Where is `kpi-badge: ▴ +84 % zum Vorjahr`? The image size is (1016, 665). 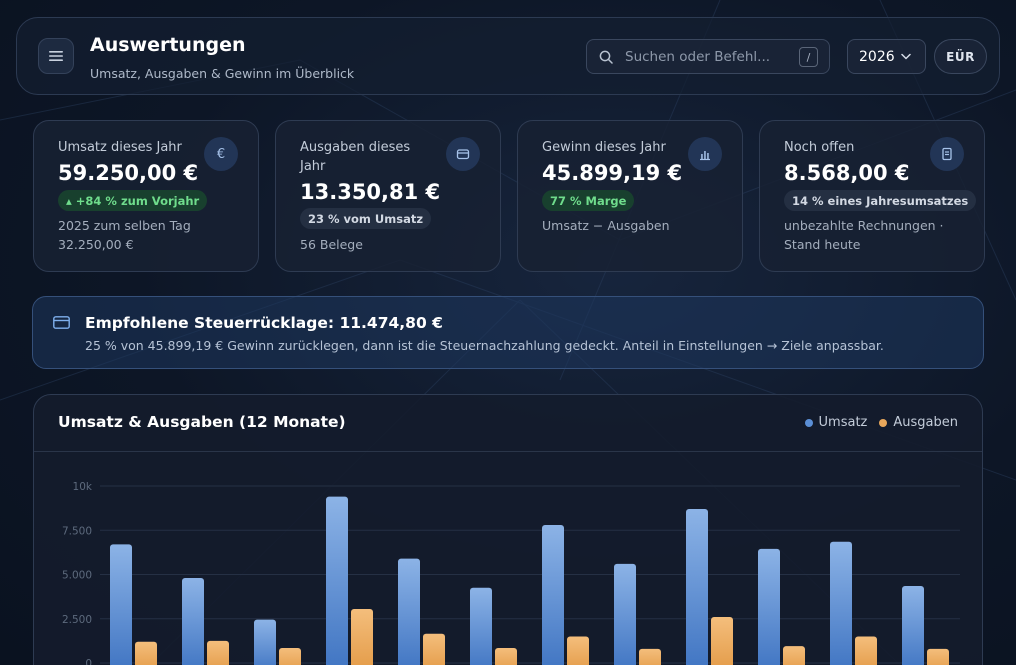
kpi-badge: ▴ +84 % zum Vorjahr is located at coordinates (133, 200).